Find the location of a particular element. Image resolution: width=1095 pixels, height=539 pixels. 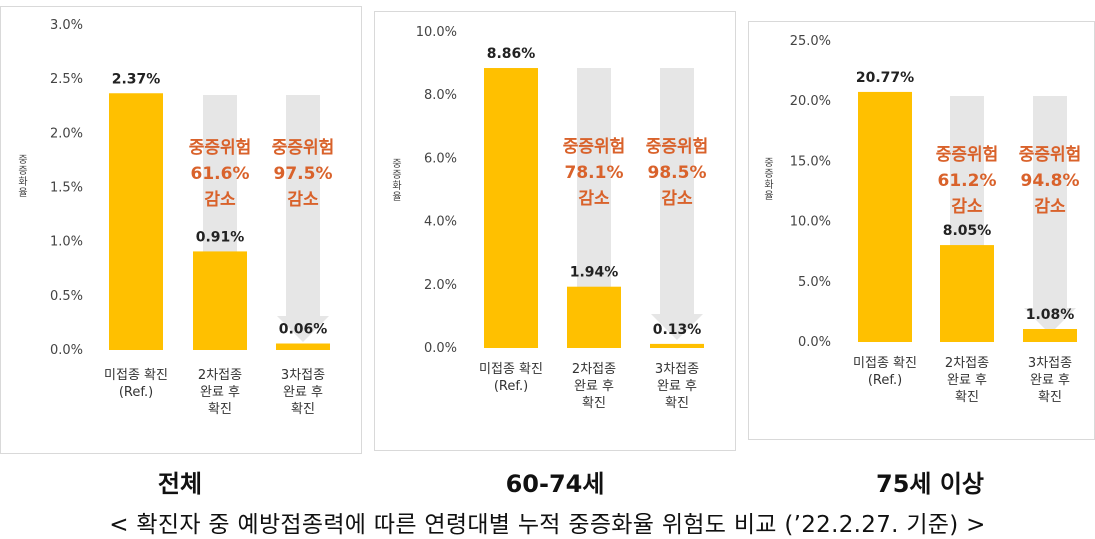

y-tick-label: 20.0% is located at coordinates (810, 101).